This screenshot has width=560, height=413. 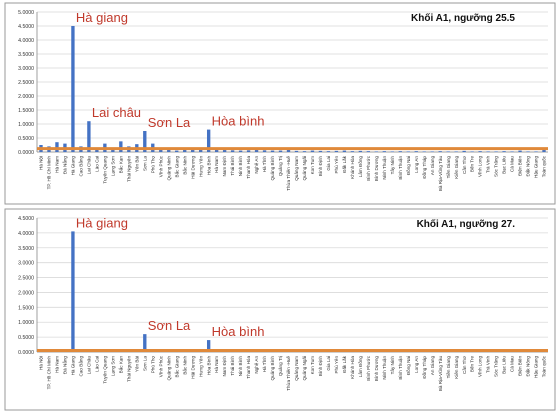 What do you see at coordinates (176, 367) in the screenshot?
I see `x-tick-label: Bắc Giang` at bounding box center [176, 367].